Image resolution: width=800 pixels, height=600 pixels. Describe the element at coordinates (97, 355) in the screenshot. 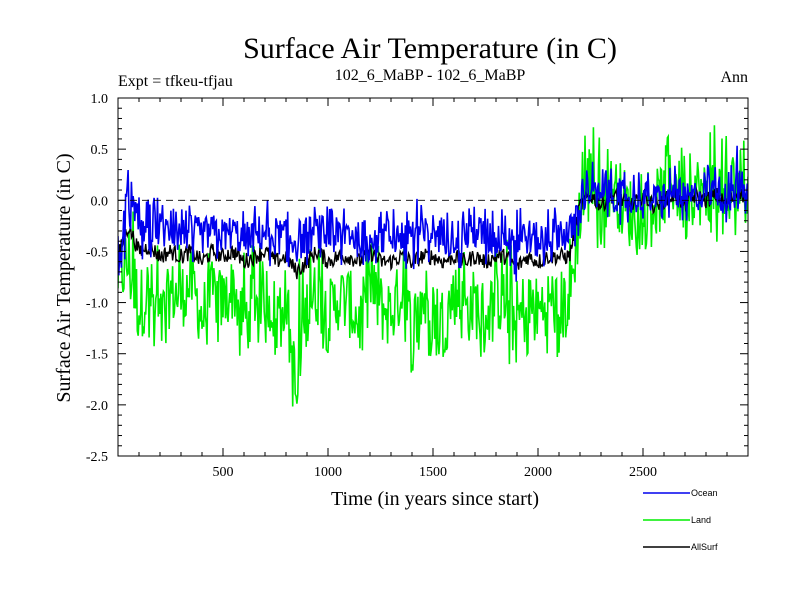

I see `y-tick-label: -1.5` at that location.